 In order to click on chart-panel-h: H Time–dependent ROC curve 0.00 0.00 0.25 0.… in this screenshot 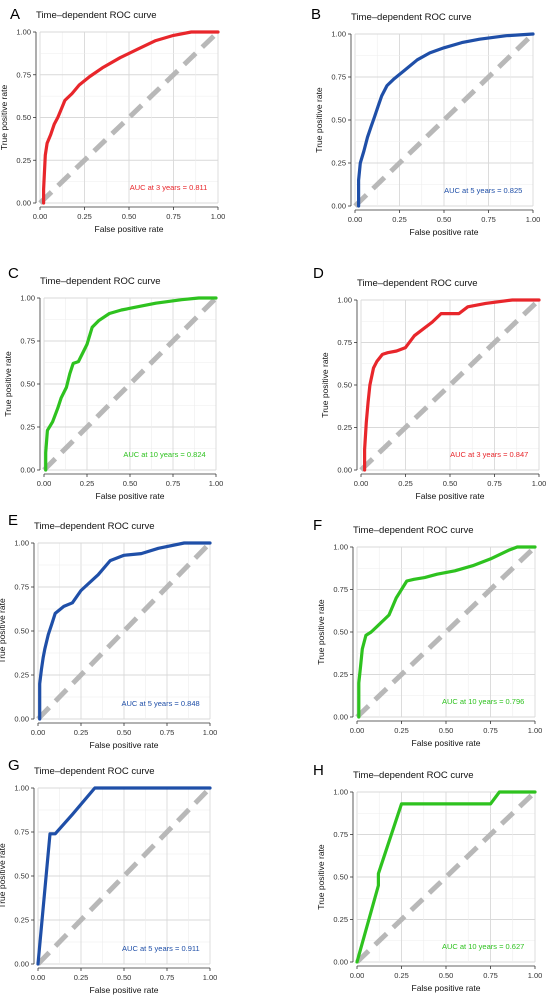, I will do `click(412, 872)`.